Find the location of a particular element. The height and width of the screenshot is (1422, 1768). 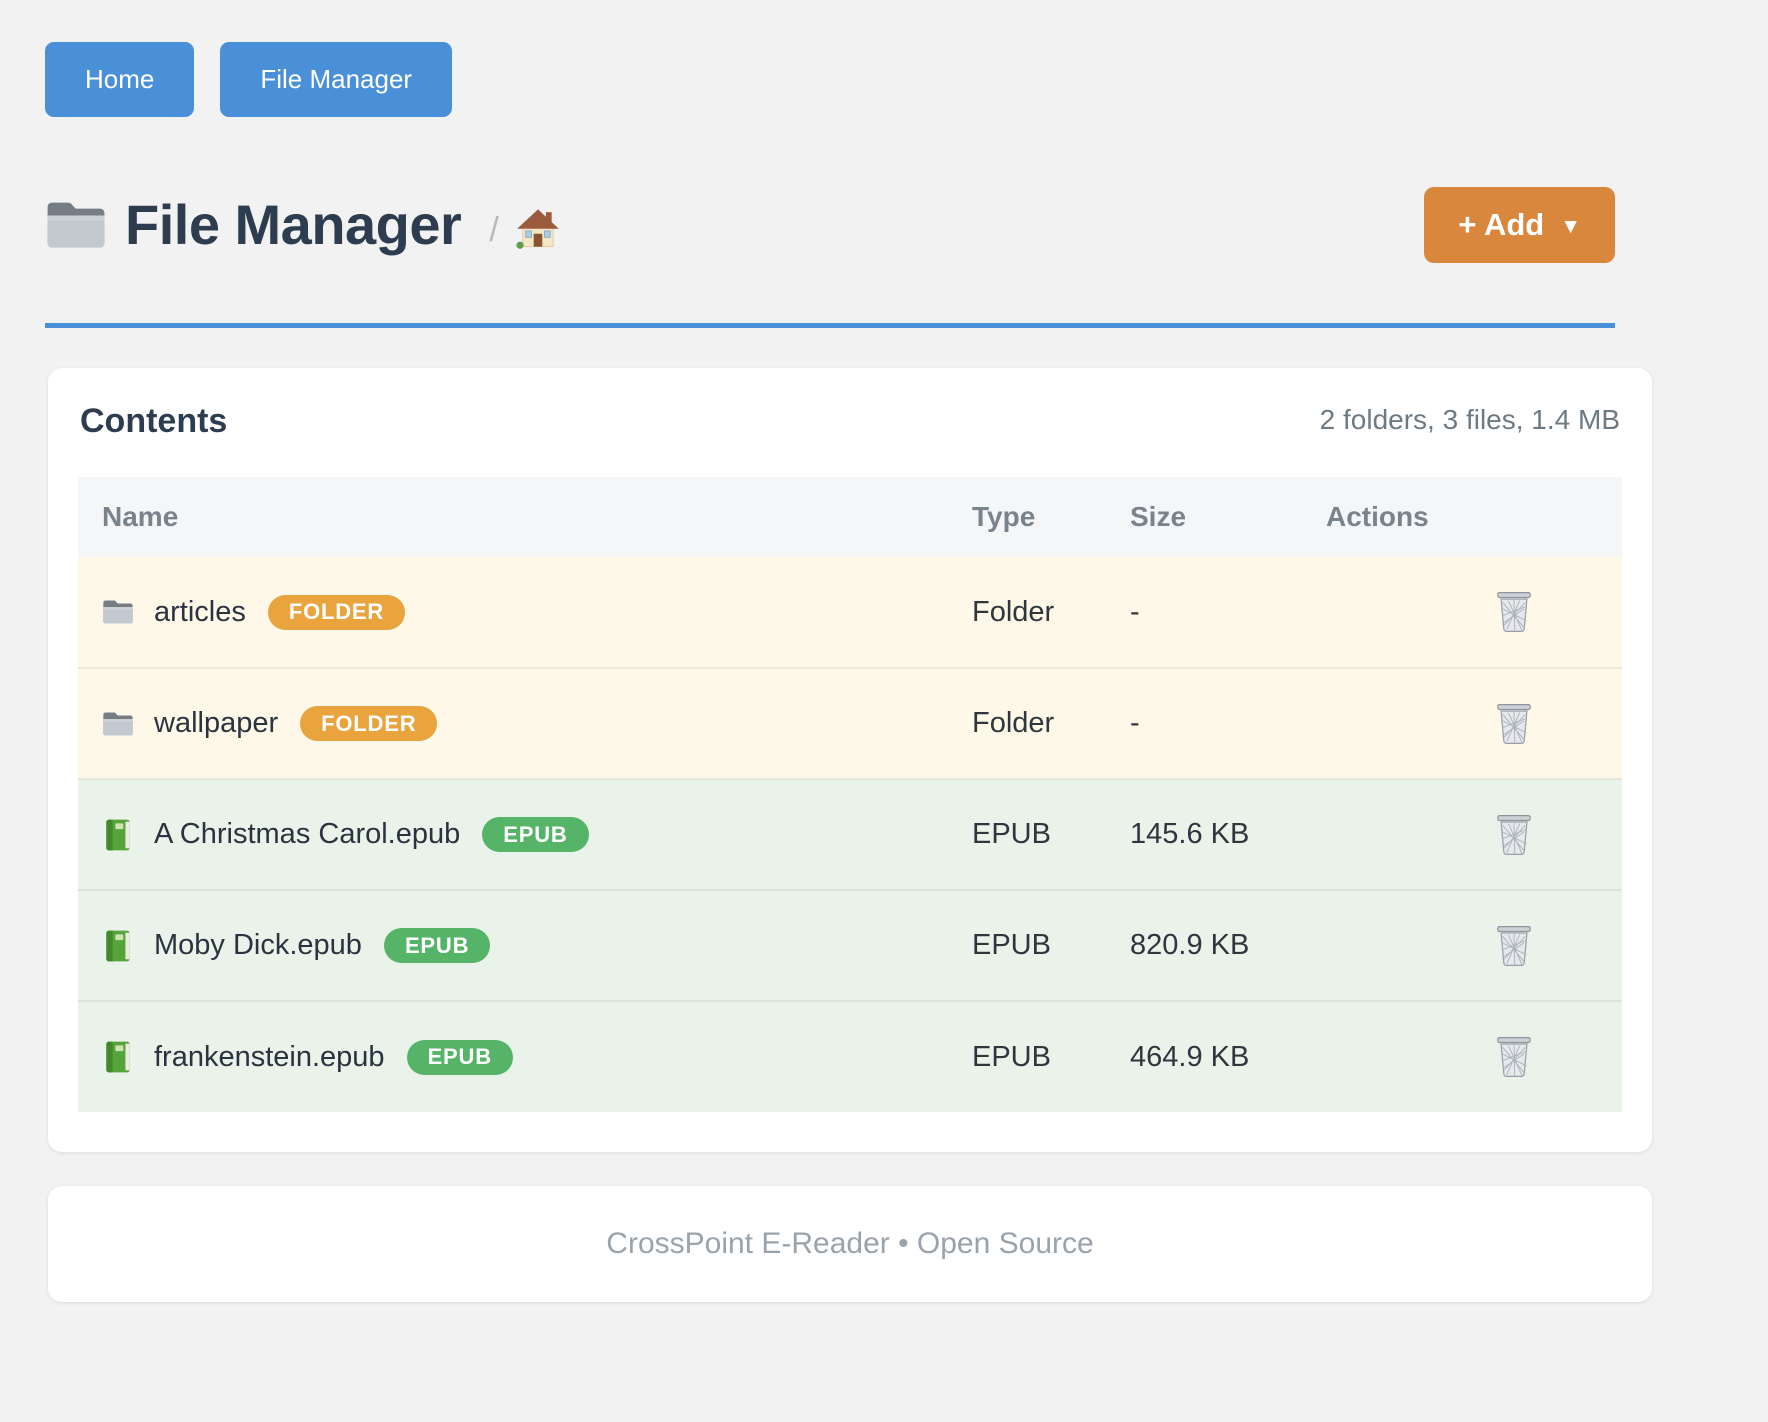

column-header-actions: Actions is located at coordinates (1377, 516).